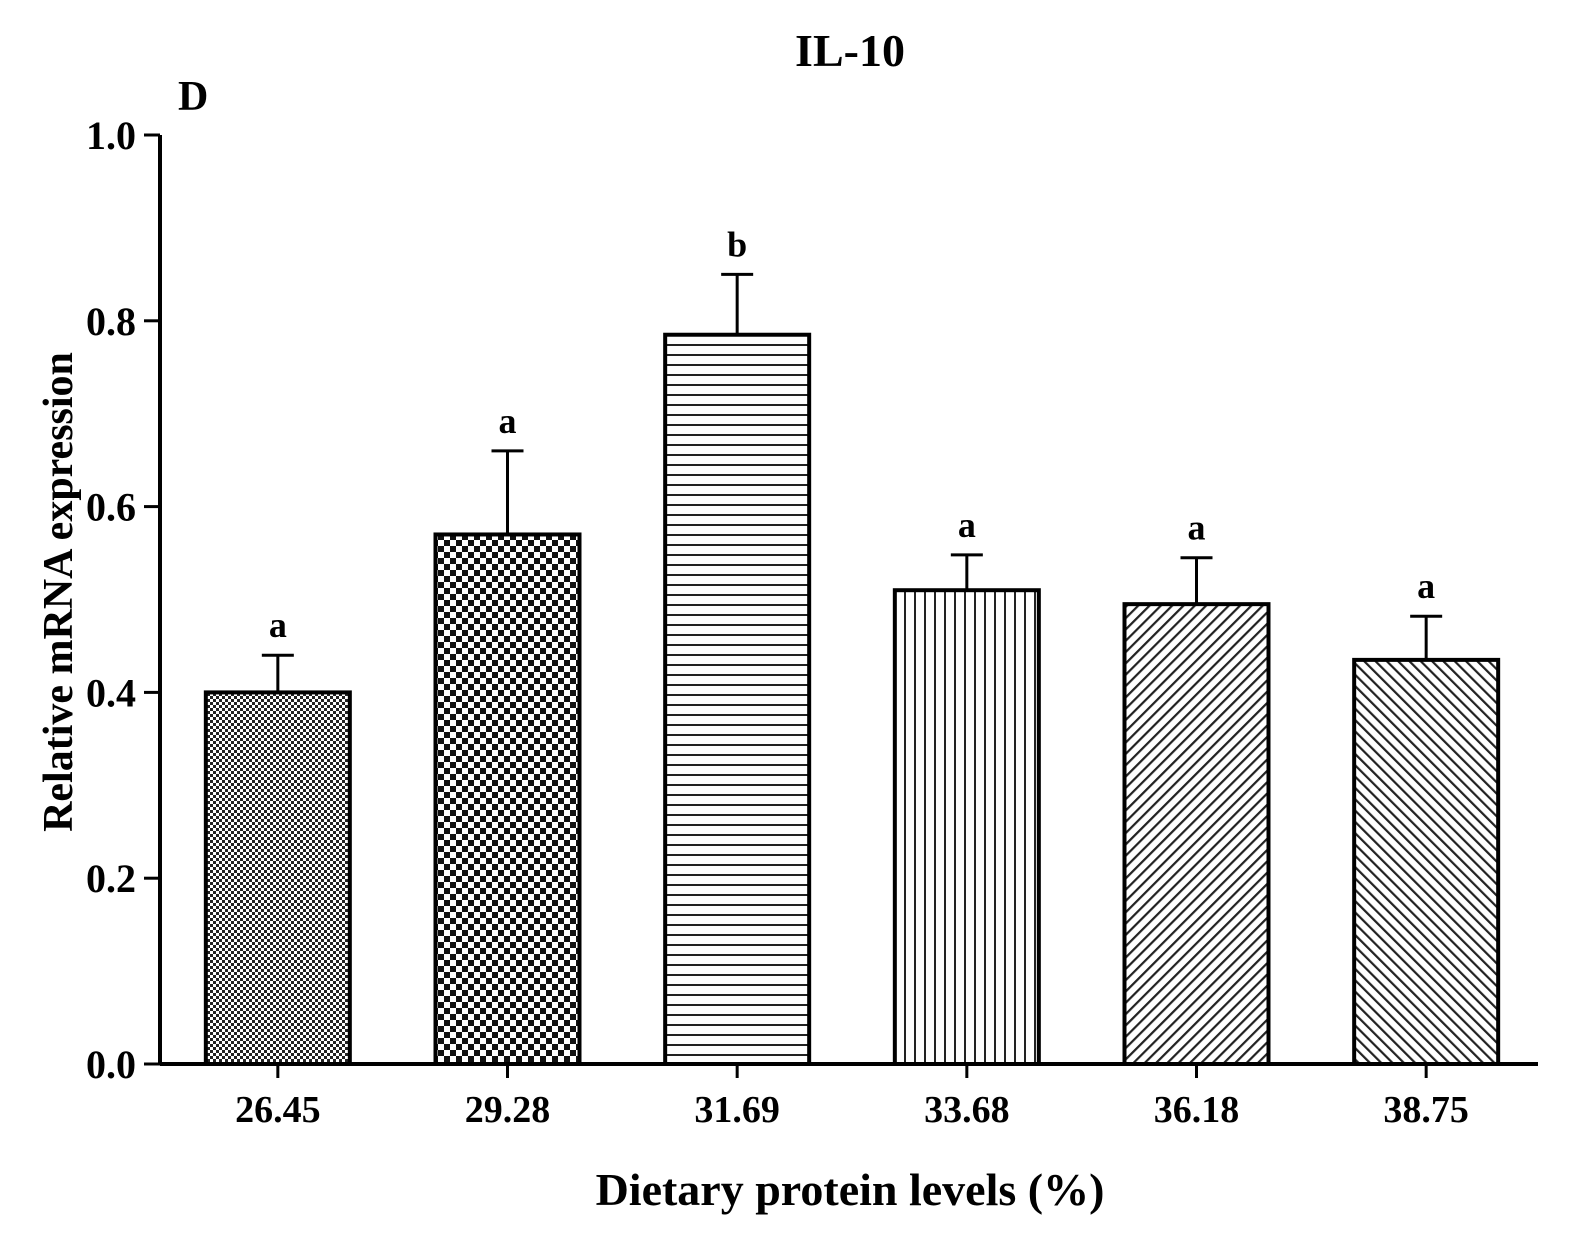  Describe the element at coordinates (967, 525) in the screenshot. I see `significance-label-3: a` at that location.